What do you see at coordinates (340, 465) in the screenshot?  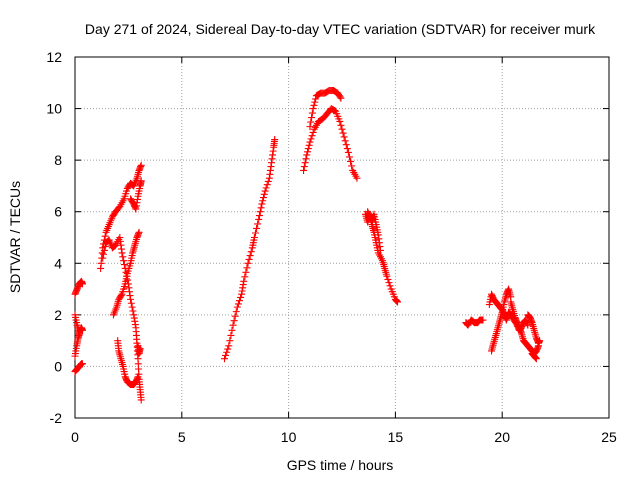 I see `x-axis-label: GPS time / hours` at bounding box center [340, 465].